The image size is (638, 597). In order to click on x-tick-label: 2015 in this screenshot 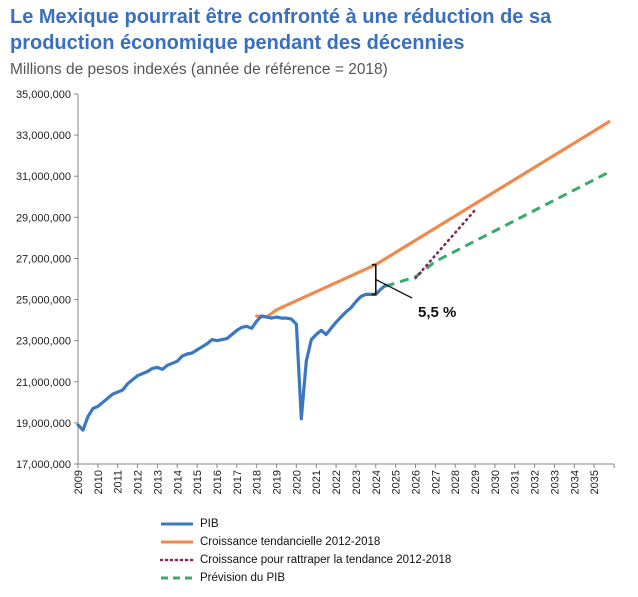, I will do `click(198, 482)`.